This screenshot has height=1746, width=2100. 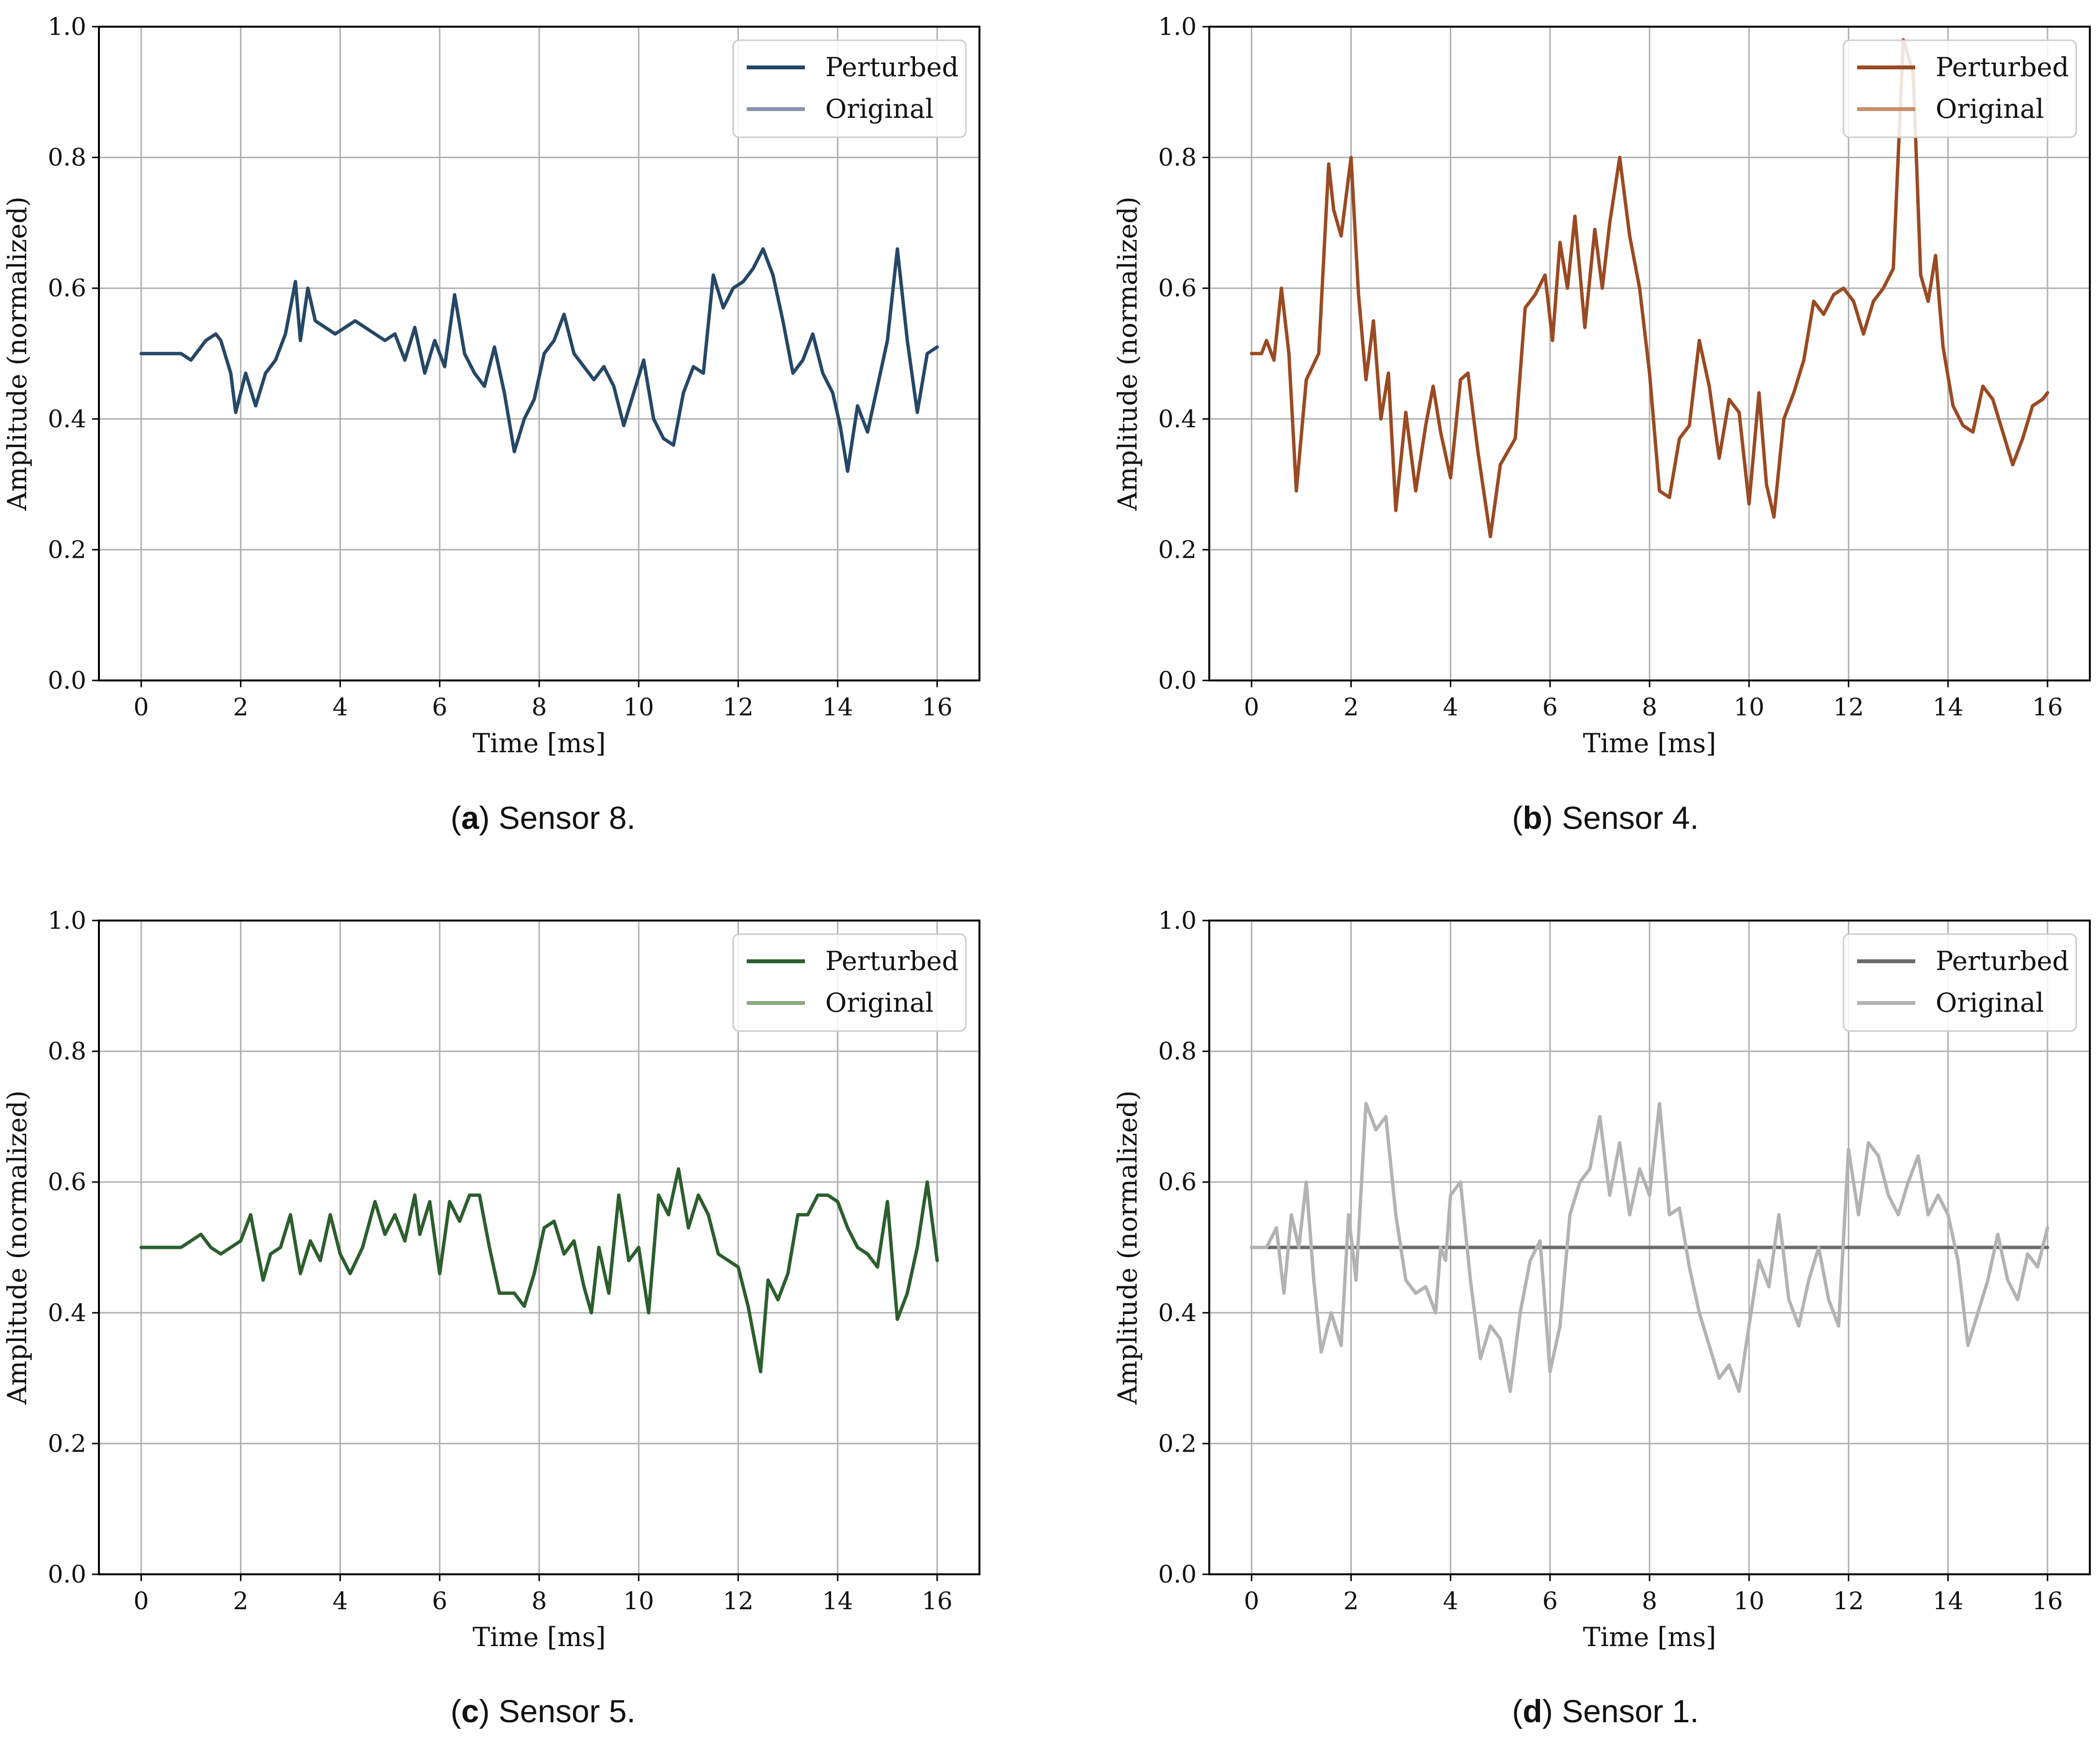 I want to click on caption-d: (d) Sensor 1., so click(x=1605, y=1711).